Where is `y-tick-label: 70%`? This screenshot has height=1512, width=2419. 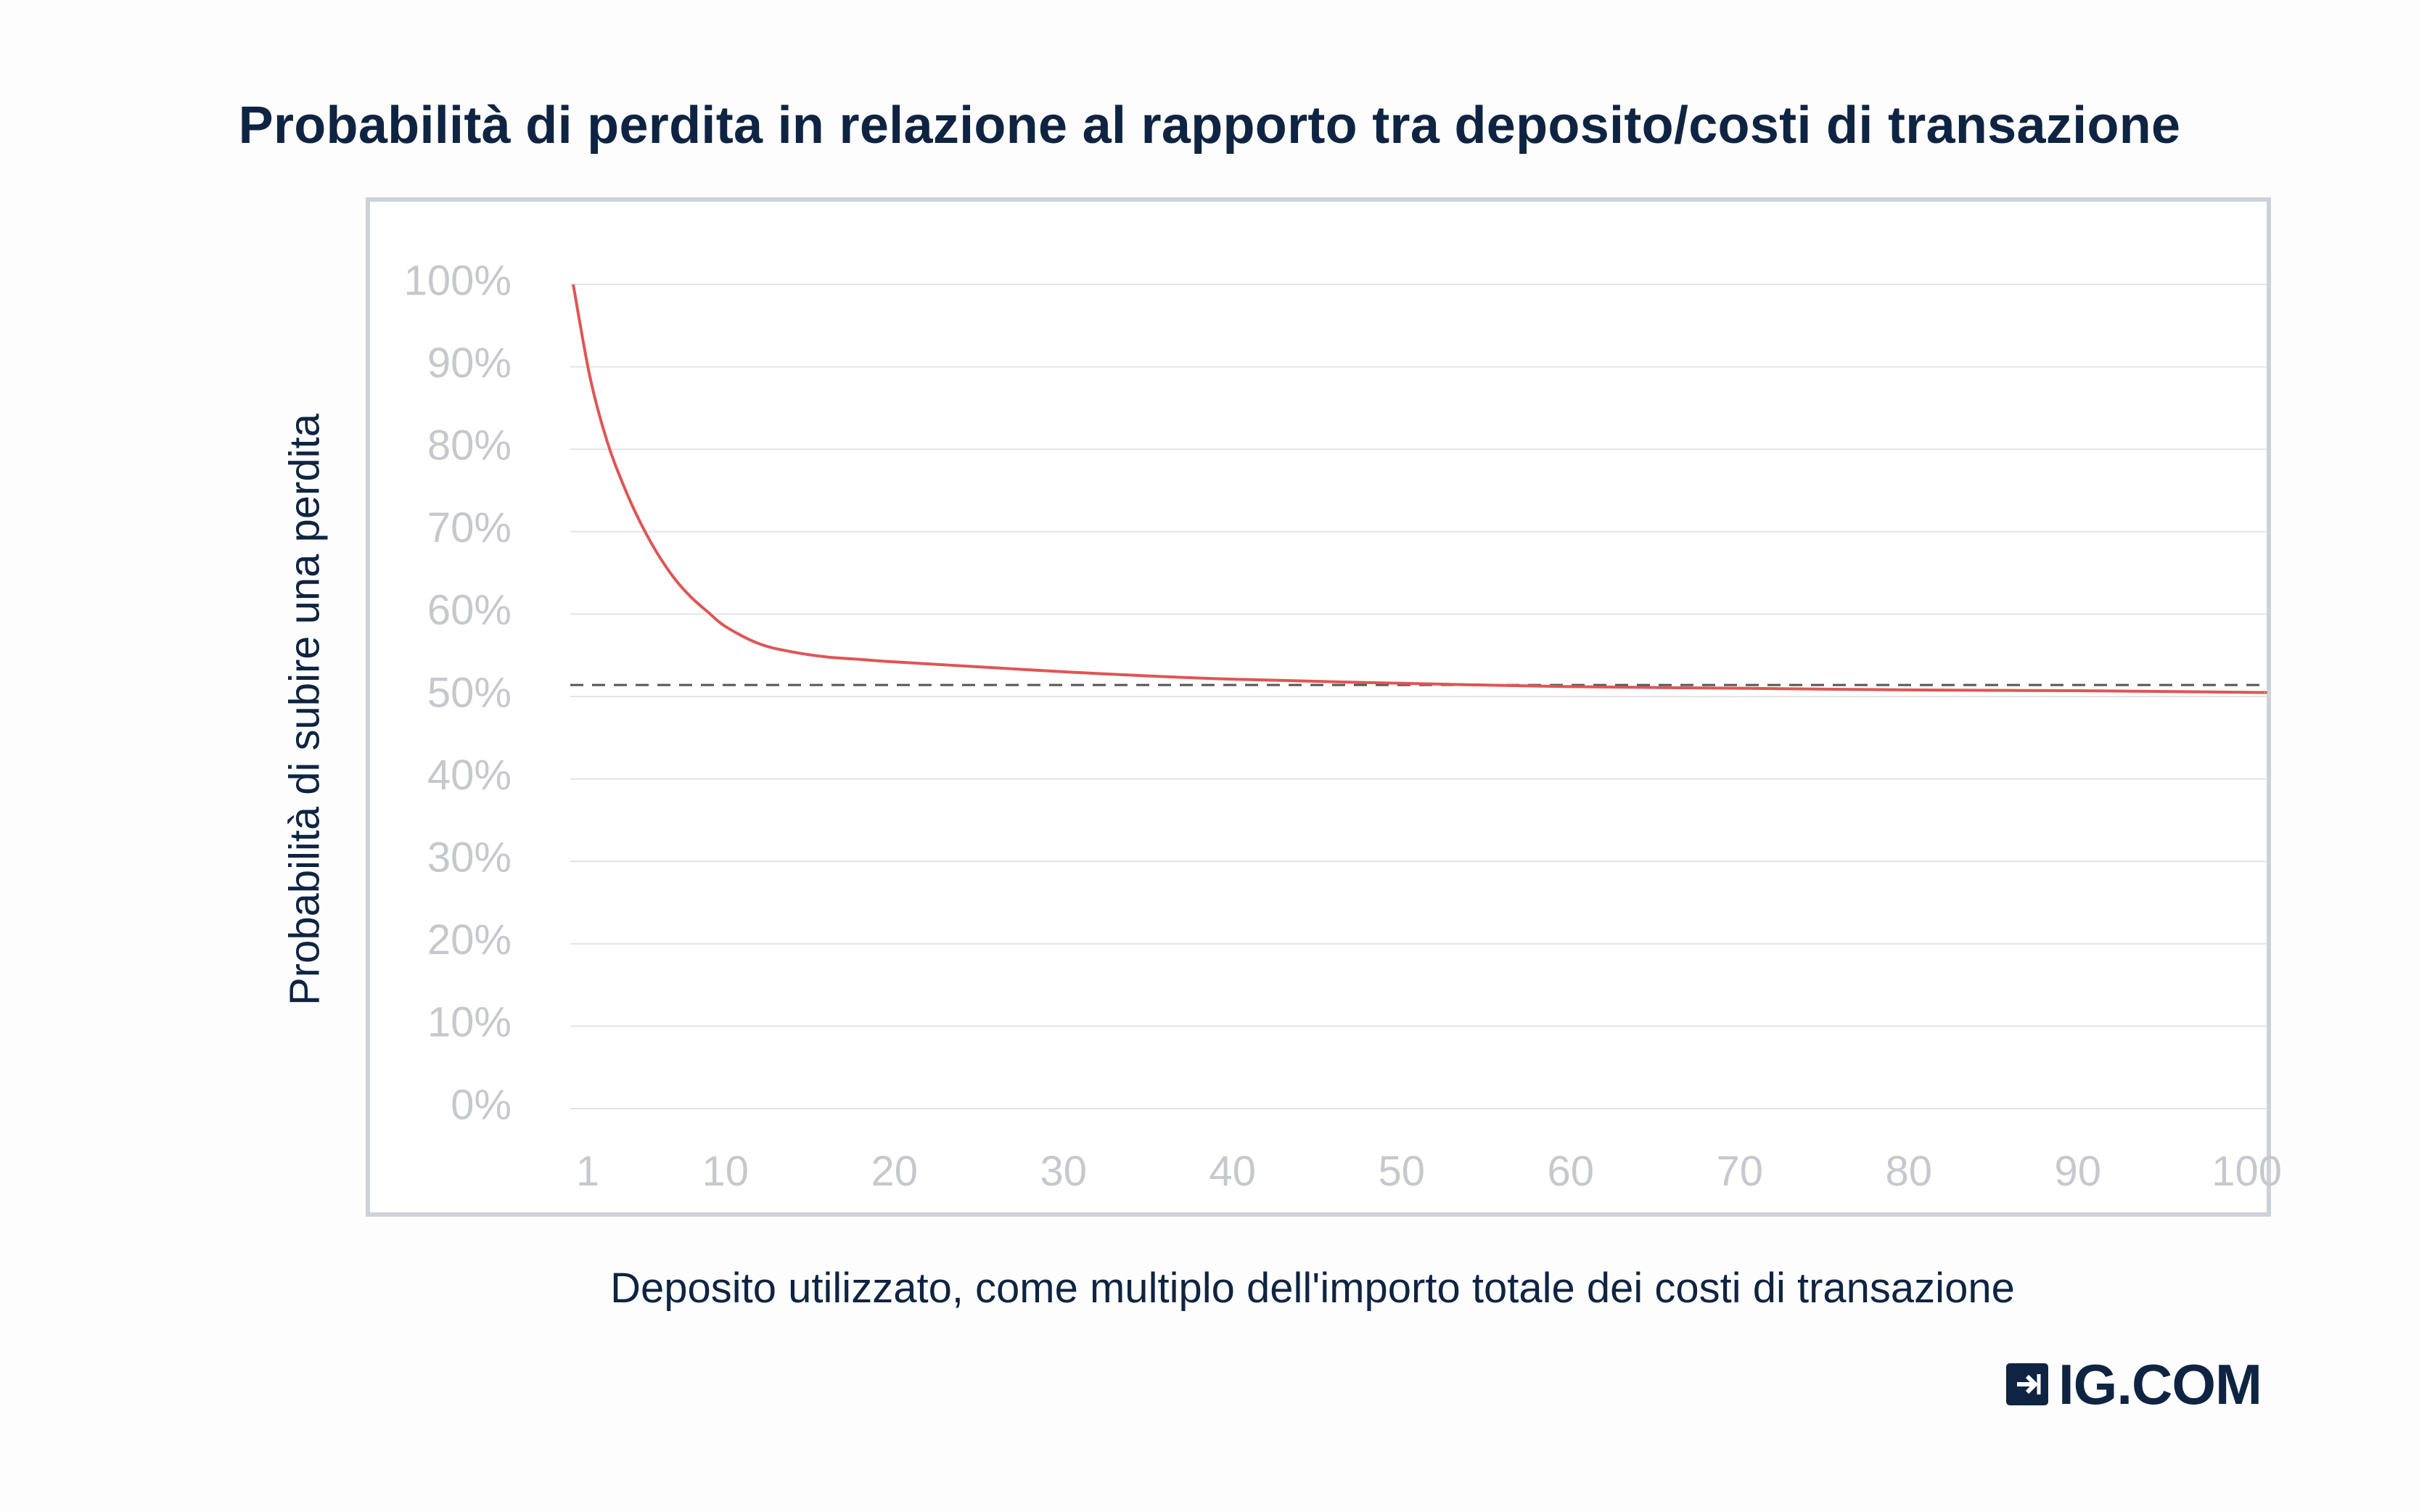 y-tick-label: 70% is located at coordinates (469, 528).